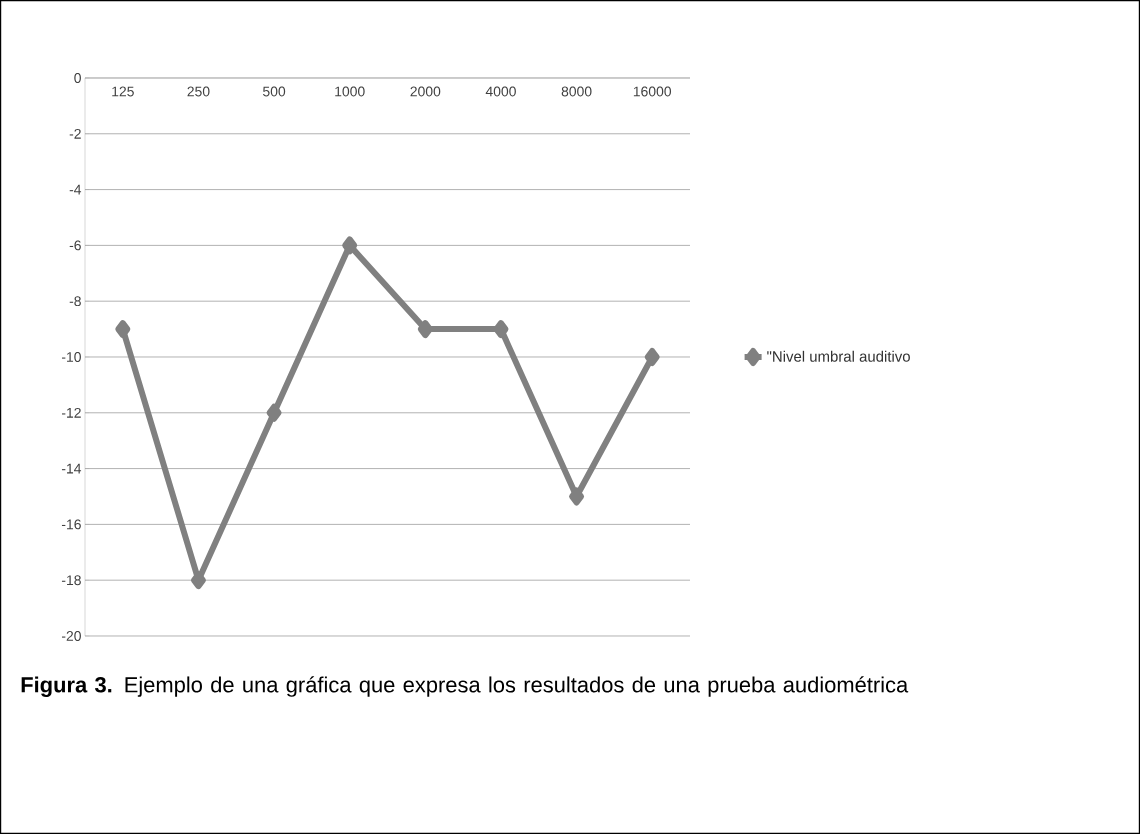  I want to click on y-tick-label: -4, so click(75, 189).